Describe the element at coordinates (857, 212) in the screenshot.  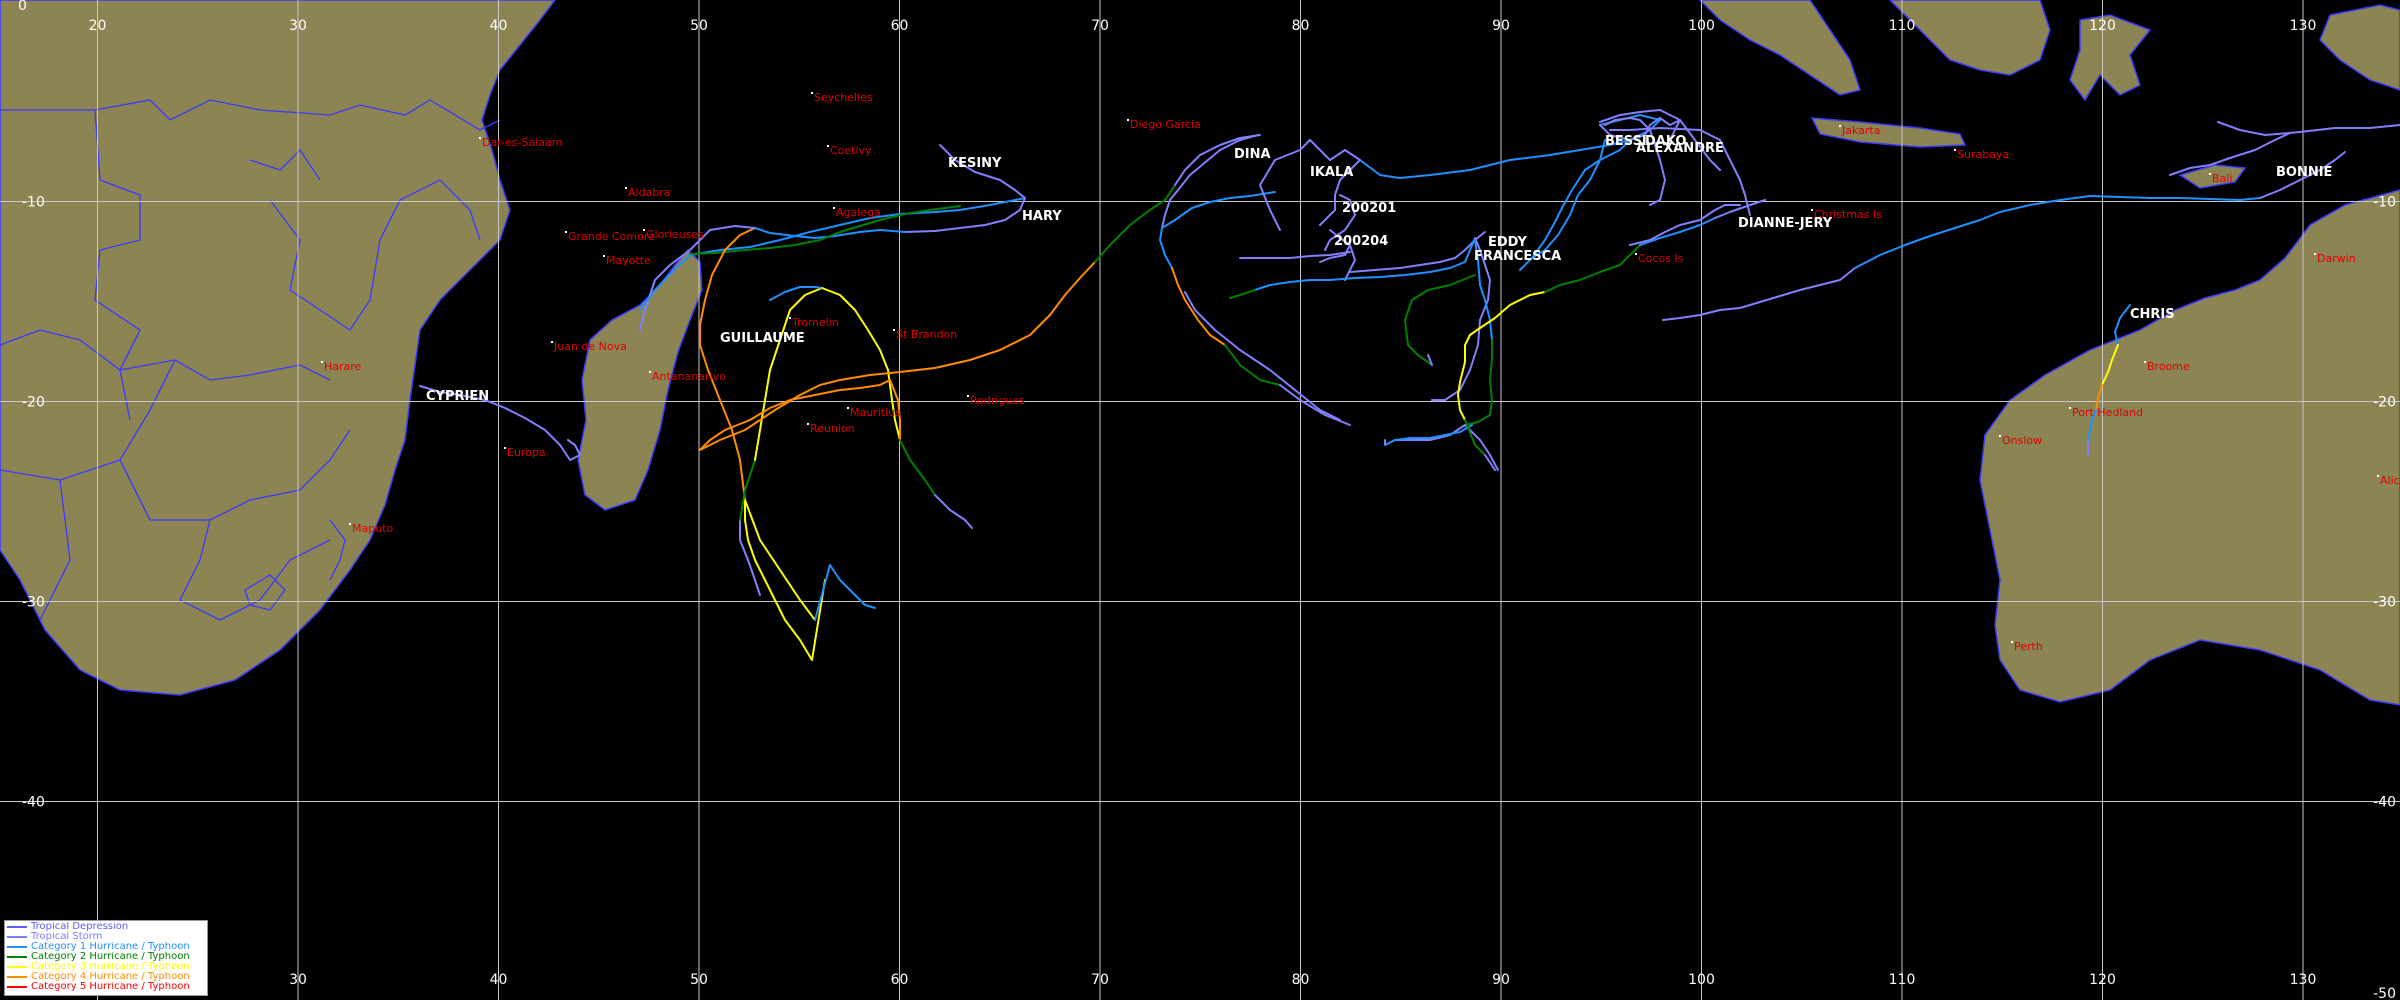
I see `place-agalega: Agalega` at that location.